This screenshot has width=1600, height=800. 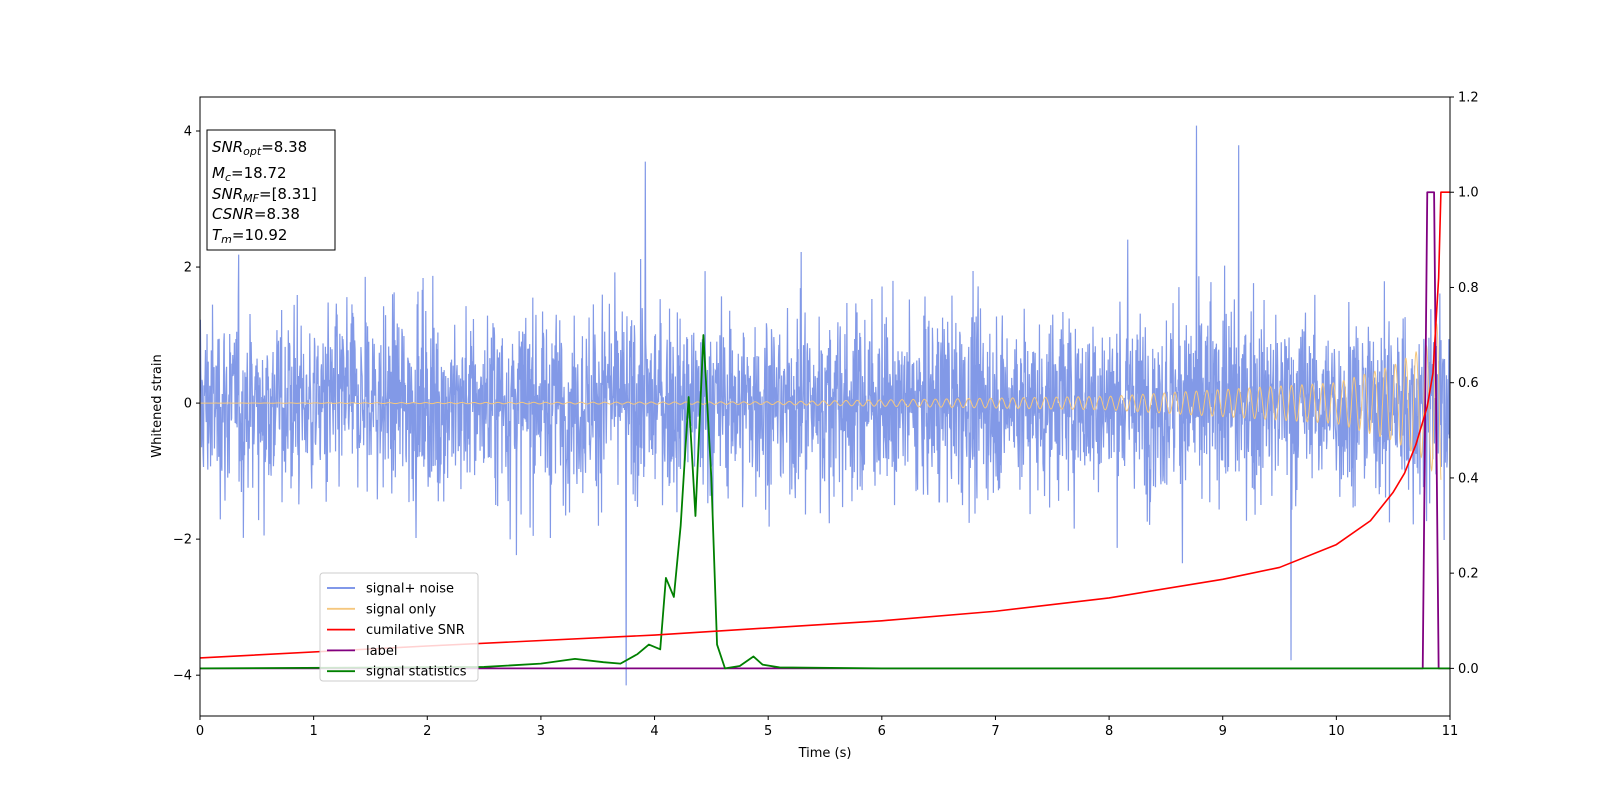 I want to click on right-y-tick-label: 0.2, so click(x=1468, y=574).